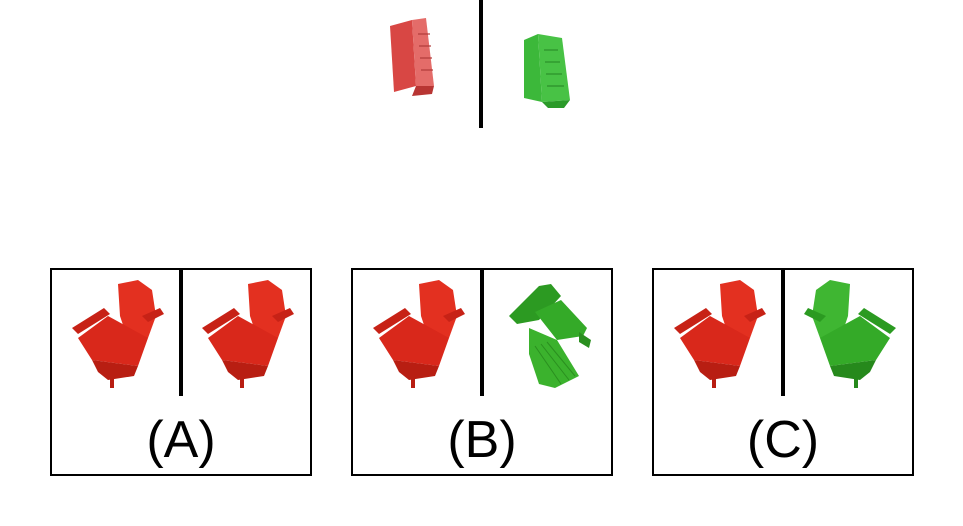 The width and height of the screenshot is (963, 526). Describe the element at coordinates (118, 334) in the screenshot. I see `option-a-left-chair` at that location.